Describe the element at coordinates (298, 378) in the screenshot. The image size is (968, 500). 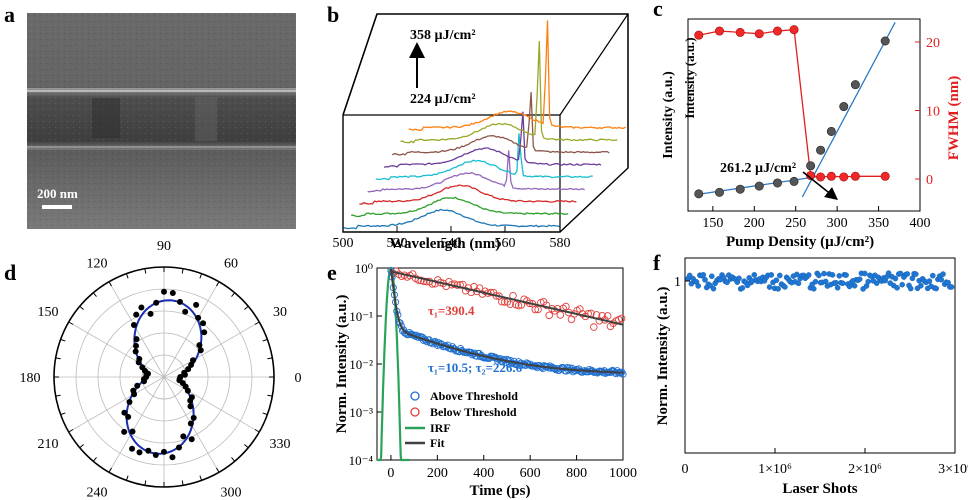
I see `polar-angle-label: 0` at that location.